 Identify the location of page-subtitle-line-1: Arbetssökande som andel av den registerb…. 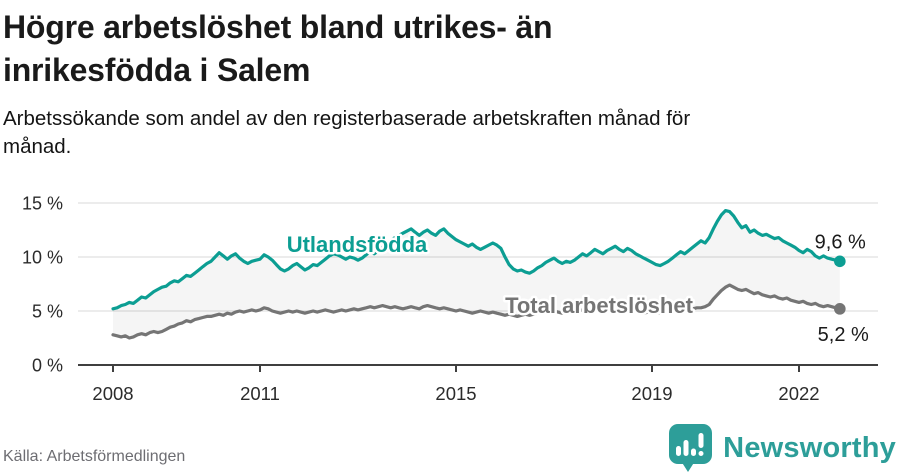
(347, 118).